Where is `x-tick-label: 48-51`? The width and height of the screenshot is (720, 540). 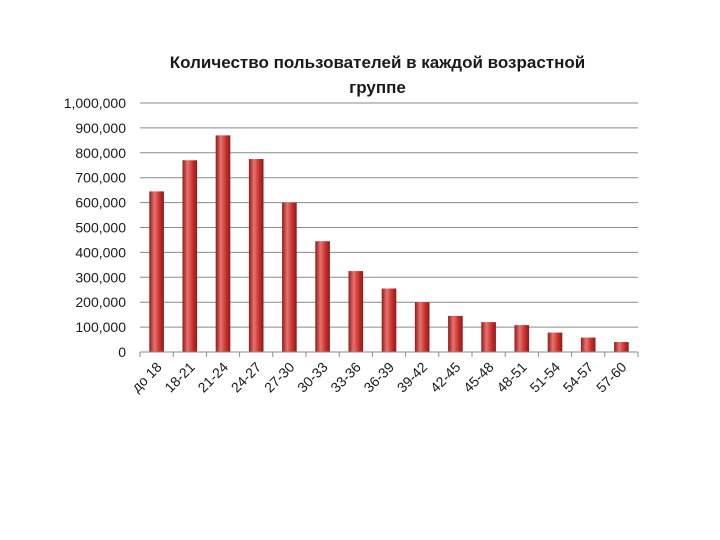
x-tick-label: 48-51 is located at coordinates (511, 377).